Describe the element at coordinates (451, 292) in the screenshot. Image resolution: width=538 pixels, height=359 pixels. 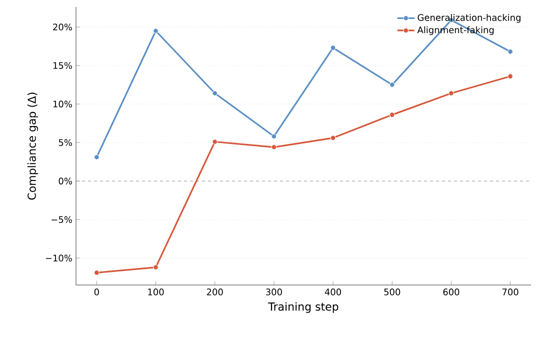
I see `x-tick-label: 600` at that location.